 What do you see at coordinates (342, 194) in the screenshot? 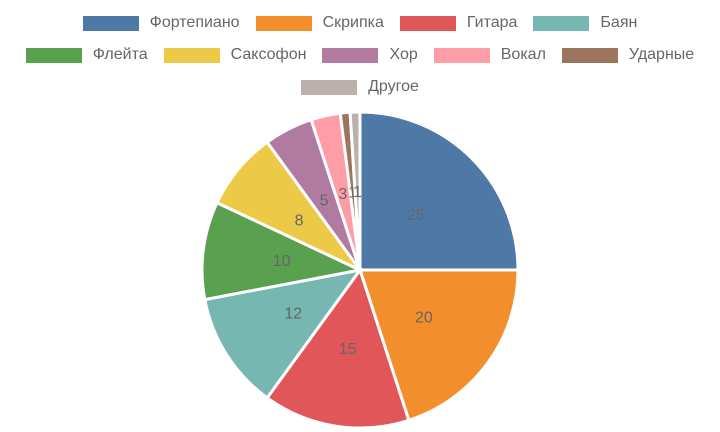
I see `slice-value-label: 3` at bounding box center [342, 194].